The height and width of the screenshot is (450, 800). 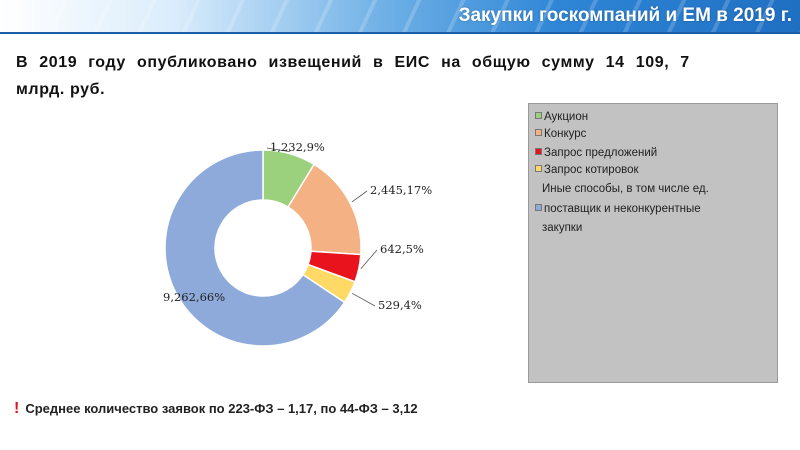 I want to click on data-label-4: 529,4%, so click(x=400, y=305).